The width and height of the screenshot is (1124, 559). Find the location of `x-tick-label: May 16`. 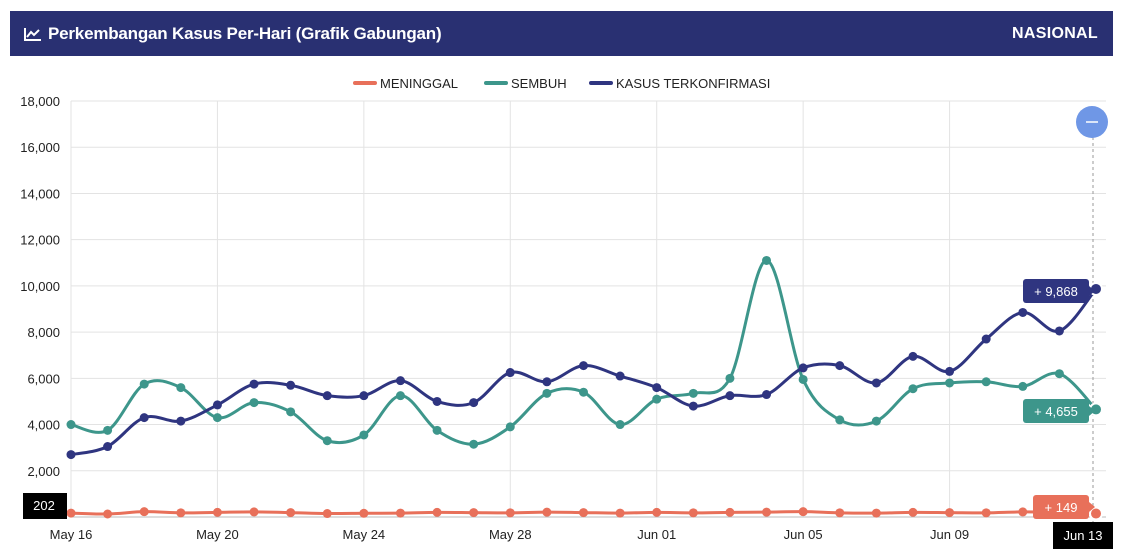

x-tick-label: May 16 is located at coordinates (71, 534).